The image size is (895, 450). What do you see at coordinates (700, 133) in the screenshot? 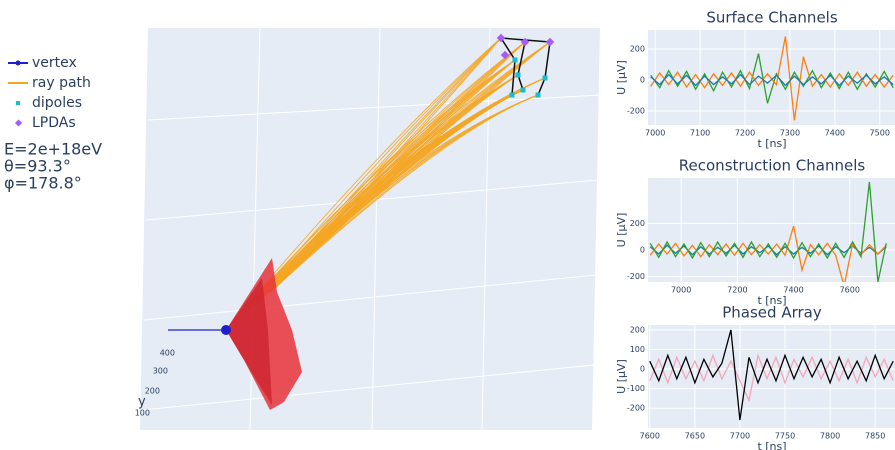
I see `x-tick-label: 7100` at bounding box center [700, 133].